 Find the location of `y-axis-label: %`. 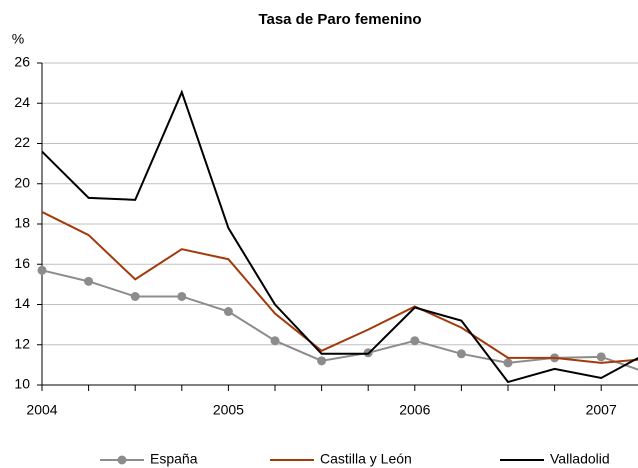

y-axis-label: % is located at coordinates (18, 39).